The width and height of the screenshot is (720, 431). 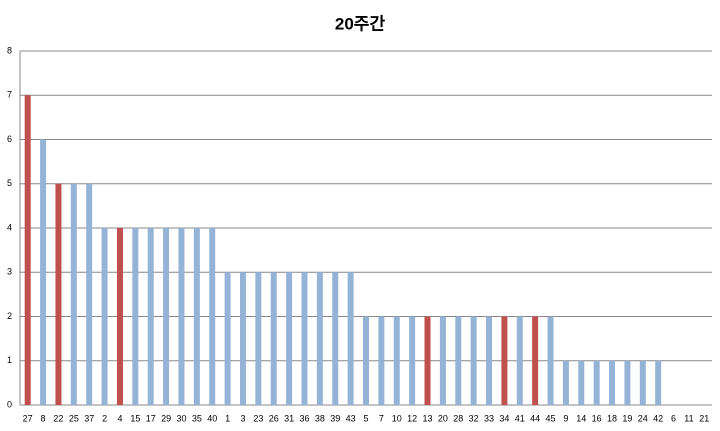 I want to click on x-tick-label: 18, so click(x=612, y=418).